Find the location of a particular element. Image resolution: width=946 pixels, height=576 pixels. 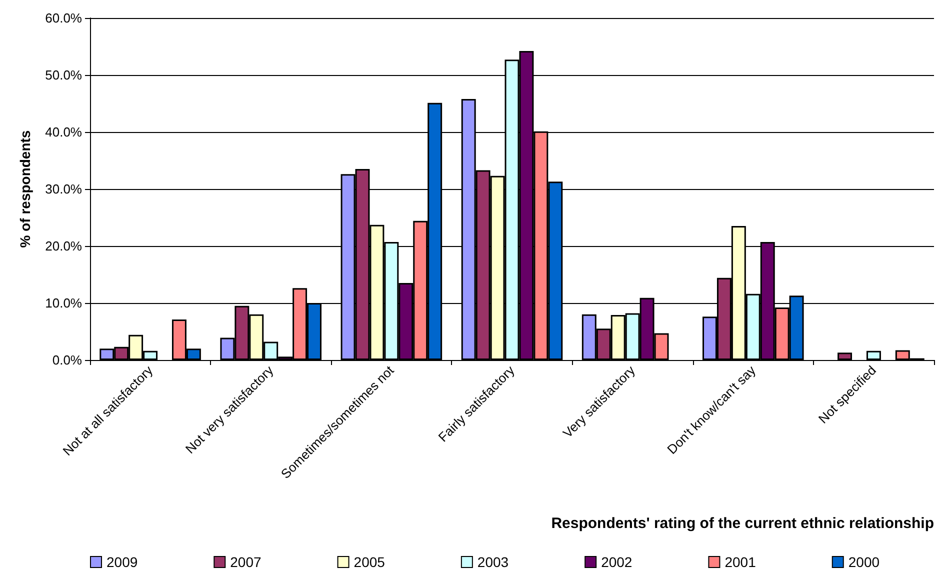

legend-label: 2003 is located at coordinates (493, 562).